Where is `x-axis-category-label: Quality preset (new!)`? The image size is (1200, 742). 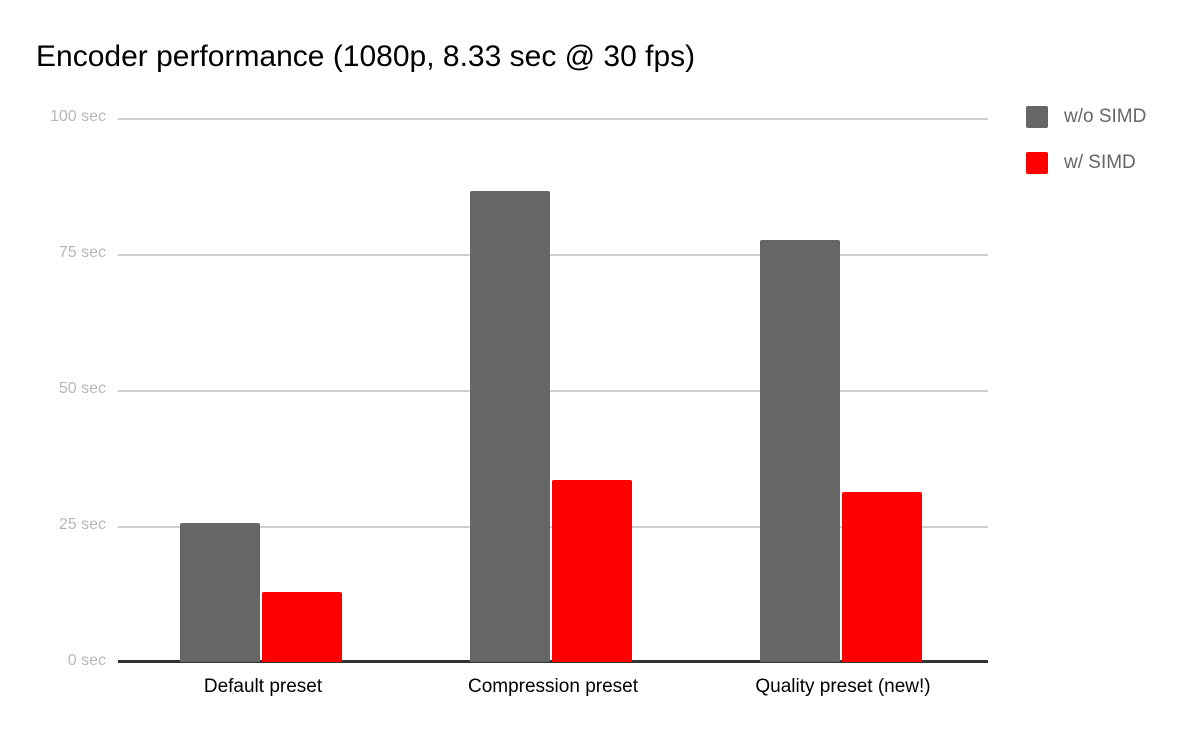 x-axis-category-label: Quality preset (new!) is located at coordinates (843, 686).